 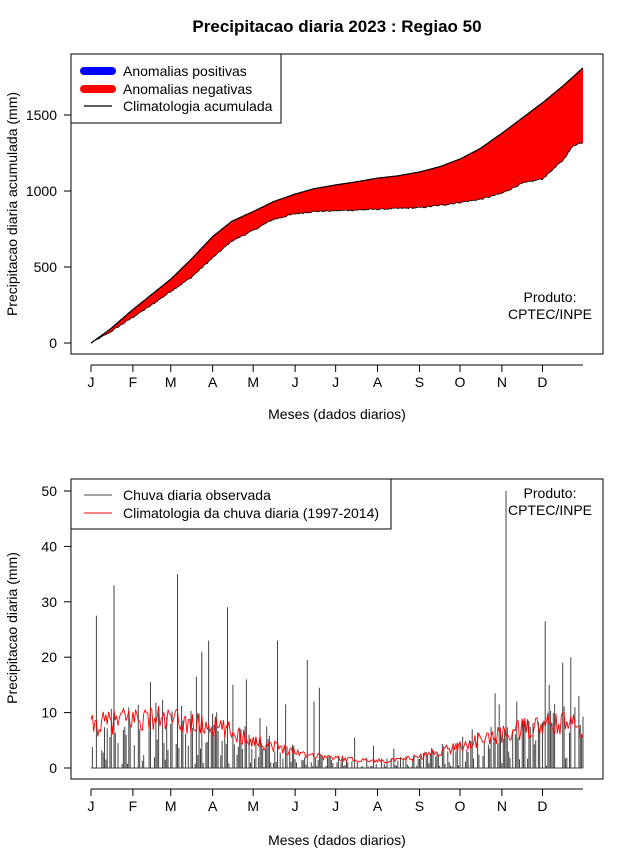 What do you see at coordinates (337, 414) in the screenshot?
I see `top-x-axis-label: Meses (dados diarios)` at bounding box center [337, 414].